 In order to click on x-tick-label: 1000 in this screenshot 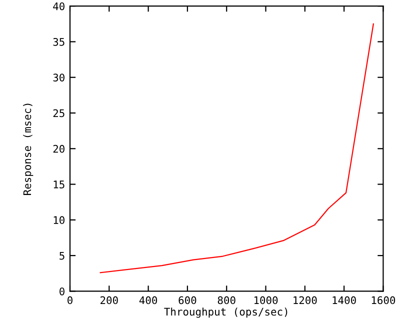, I will do `click(266, 300)`.